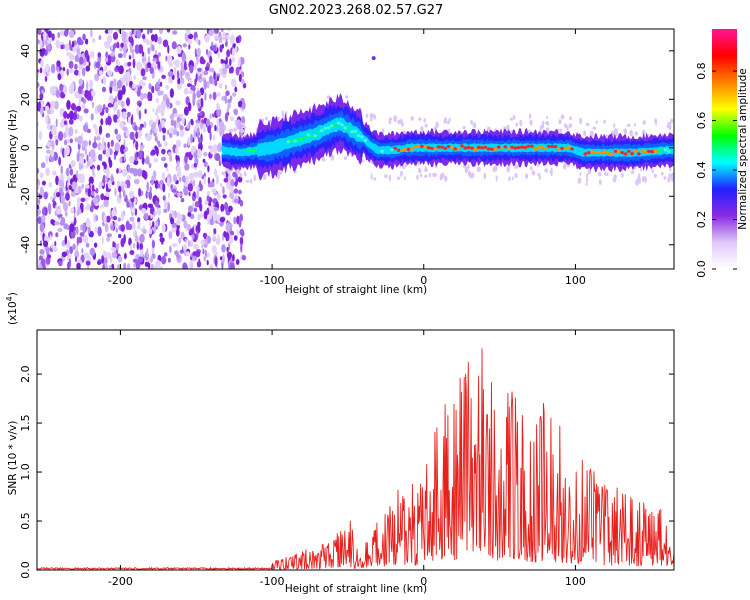 Image resolution: width=750 pixels, height=600 pixels. What do you see at coordinates (25, 99) in the screenshot?
I see `spectrogram-y-tick-label: 20` at bounding box center [25, 99].